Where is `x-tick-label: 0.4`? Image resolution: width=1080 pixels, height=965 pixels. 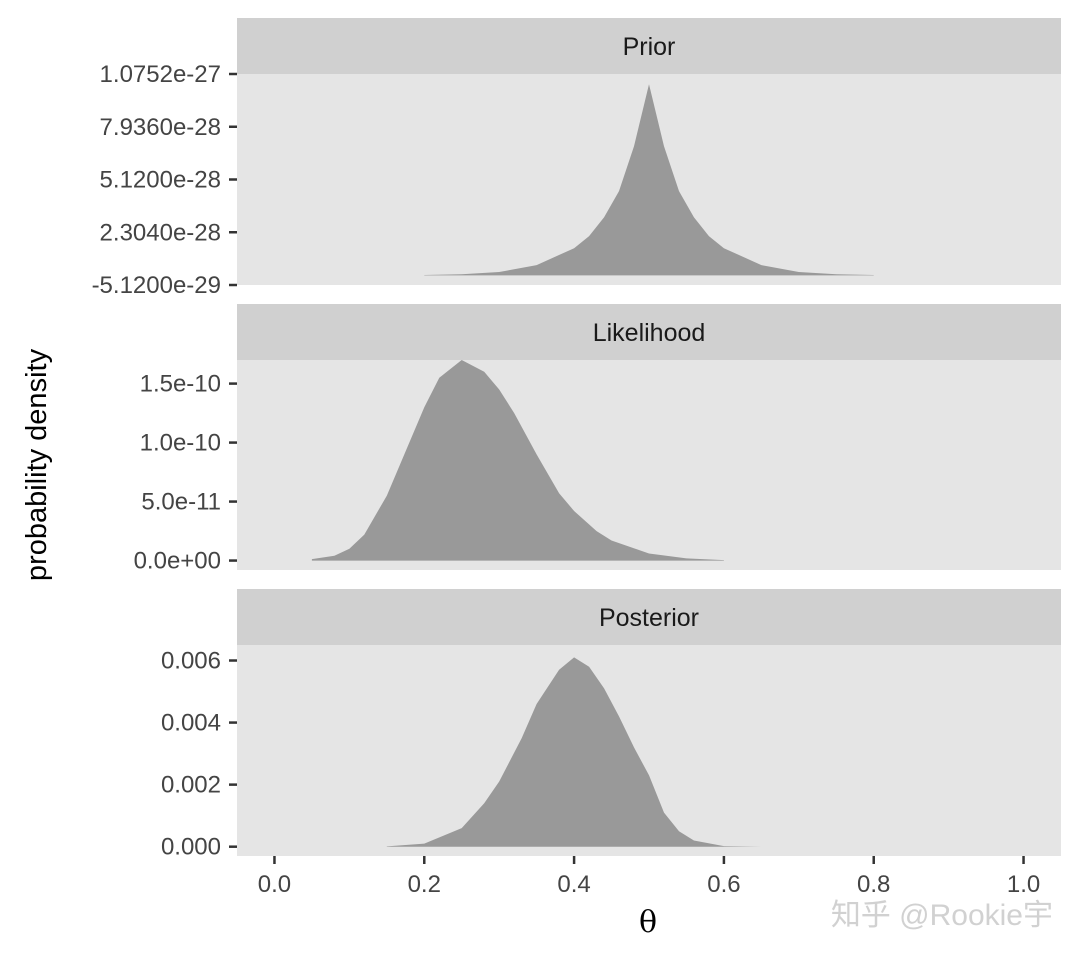
x-tick-label: 0.4 is located at coordinates (573, 884).